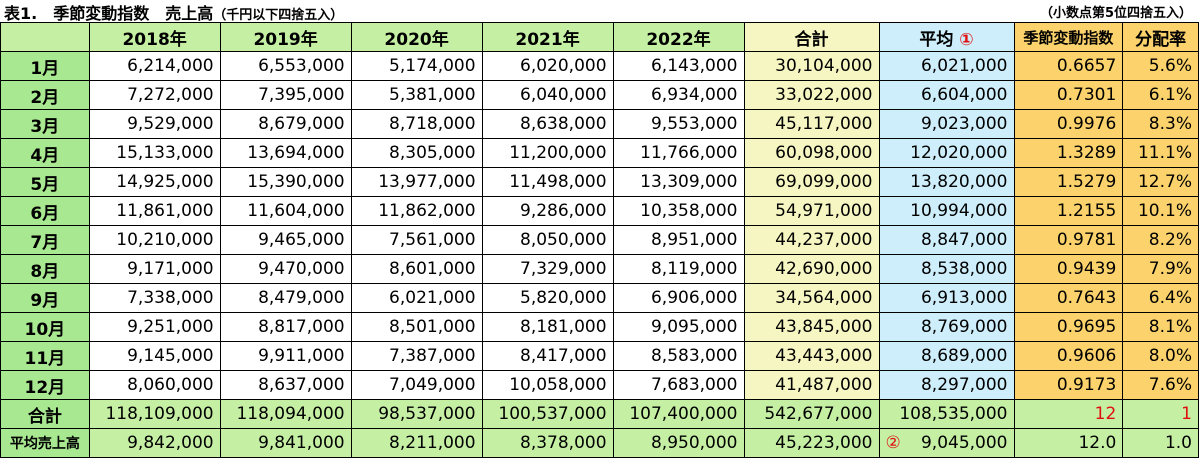 This screenshot has height=461, width=1200. What do you see at coordinates (154, 240) in the screenshot?
I see `sales-cell: 10,210,000` at bounding box center [154, 240].